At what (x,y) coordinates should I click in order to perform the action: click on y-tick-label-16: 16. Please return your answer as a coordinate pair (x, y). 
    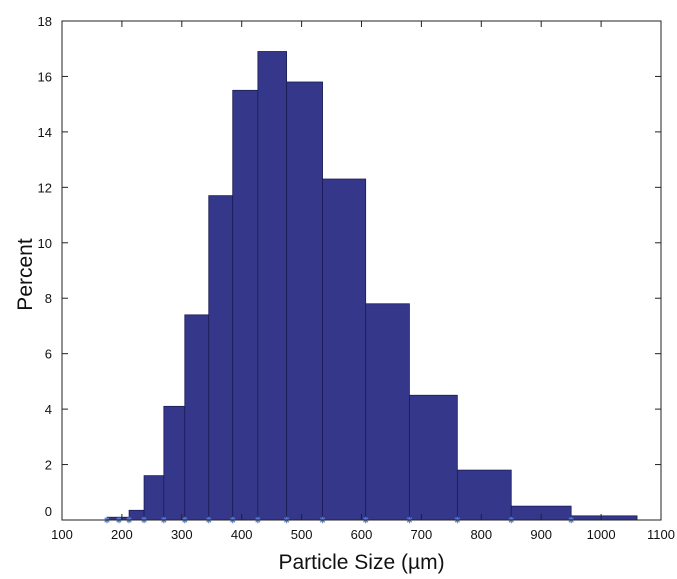
    Looking at the image, I should click on (45, 76).